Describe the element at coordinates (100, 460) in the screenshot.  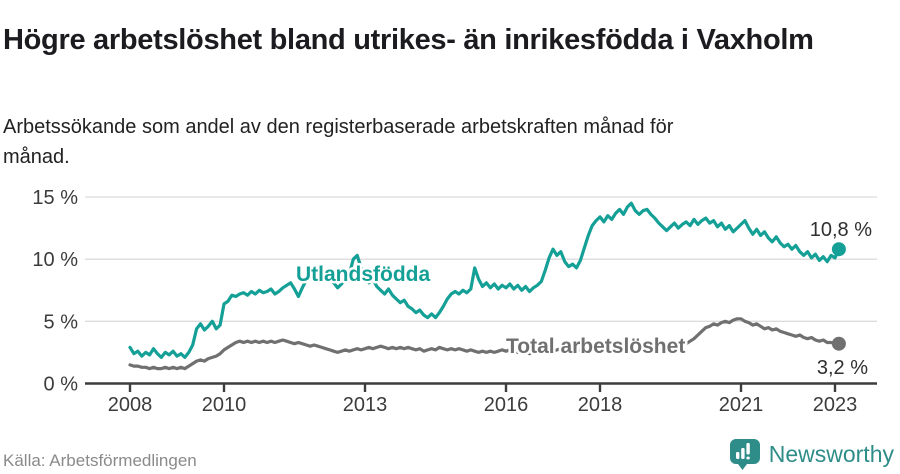
I see `source-note: Källa: Arbetsförmedlingen` at that location.